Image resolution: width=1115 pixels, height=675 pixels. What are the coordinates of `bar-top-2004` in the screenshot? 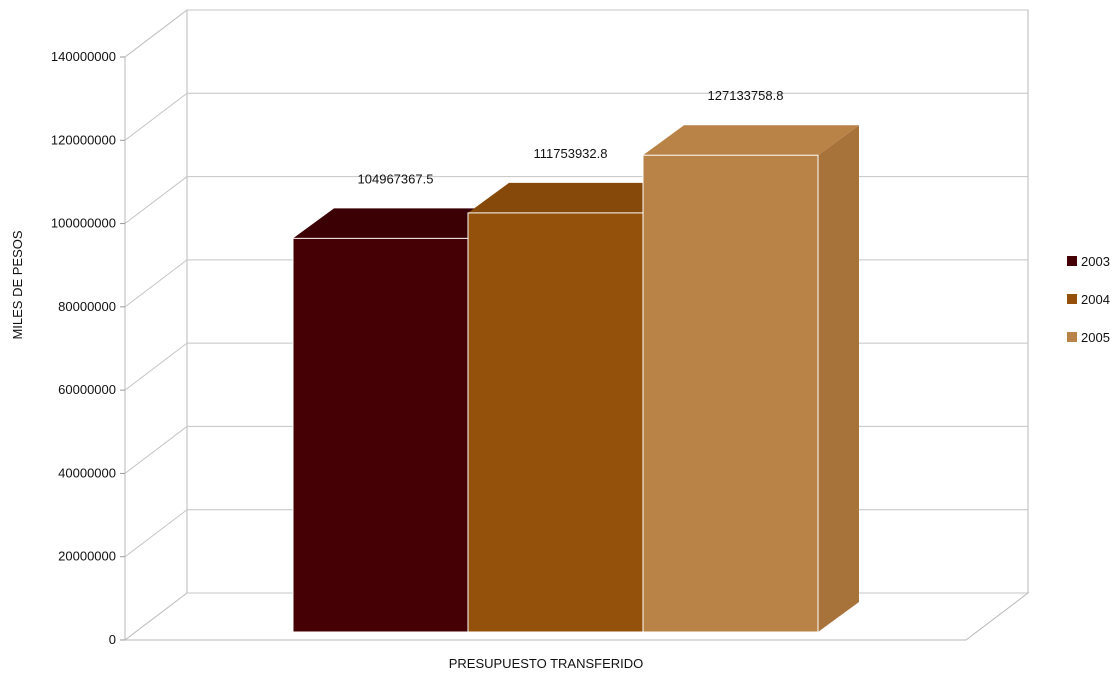 It's located at (576, 197).